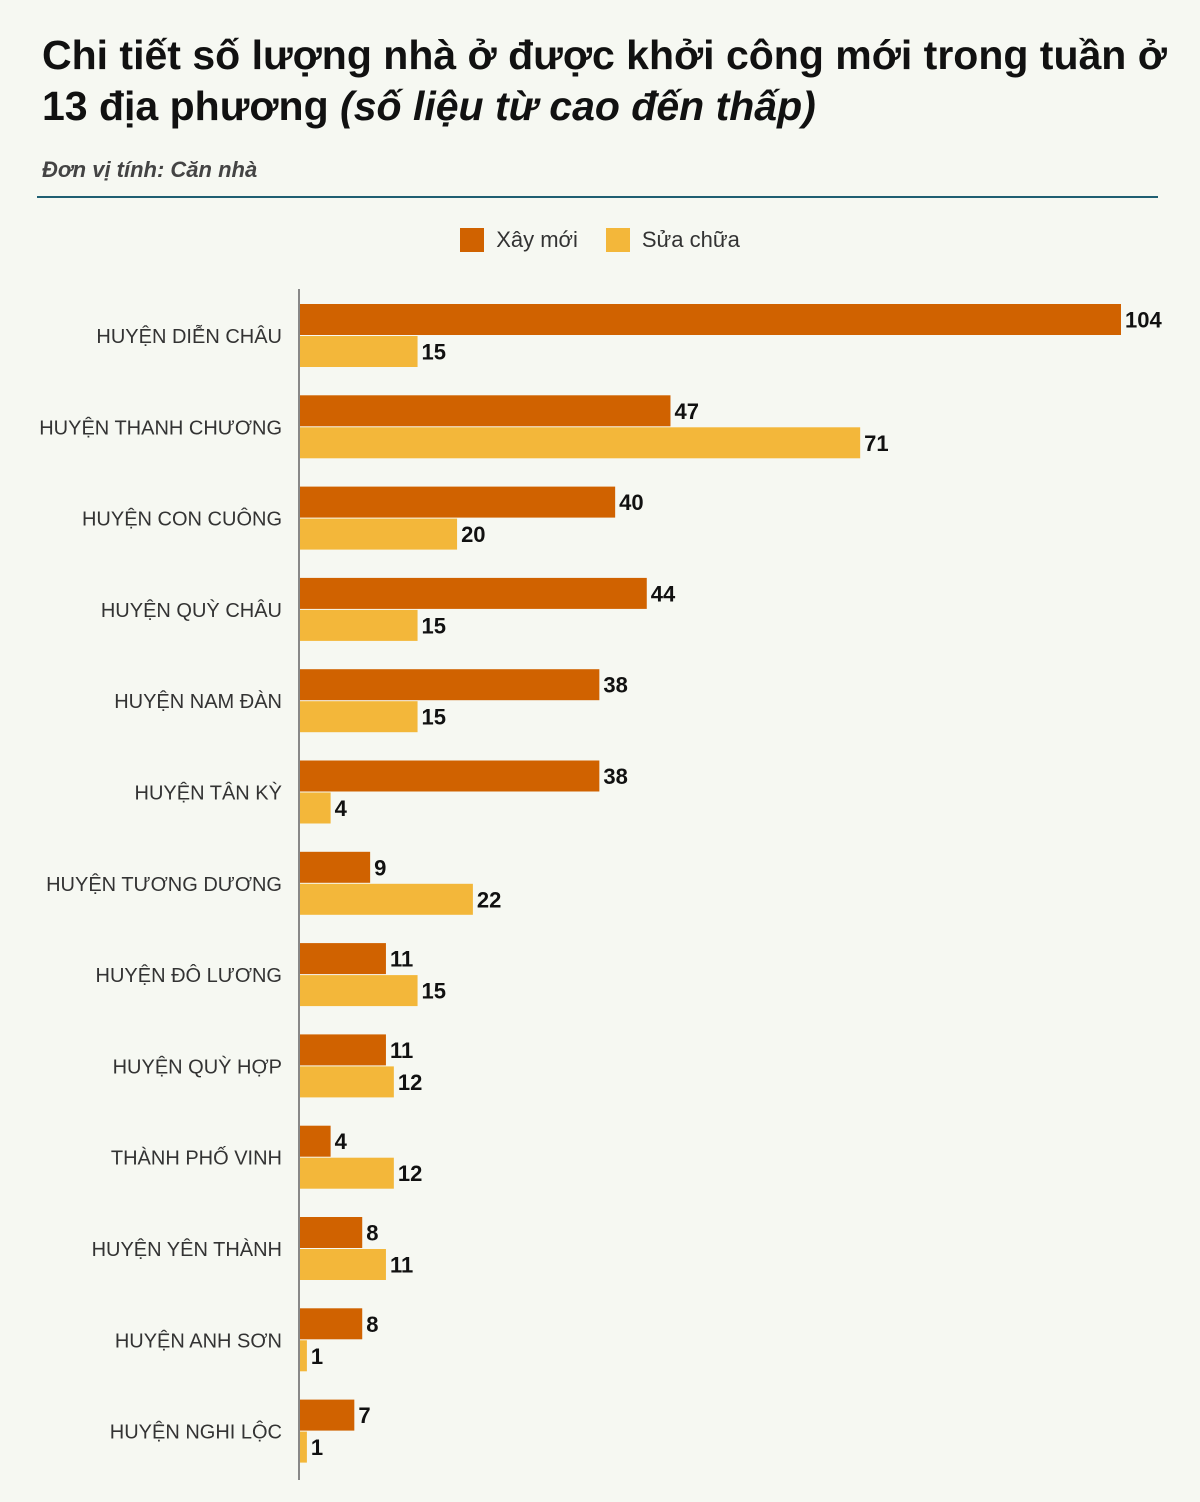 The height and width of the screenshot is (1502, 1200). I want to click on value-label-sua-chua: 22, so click(489, 899).